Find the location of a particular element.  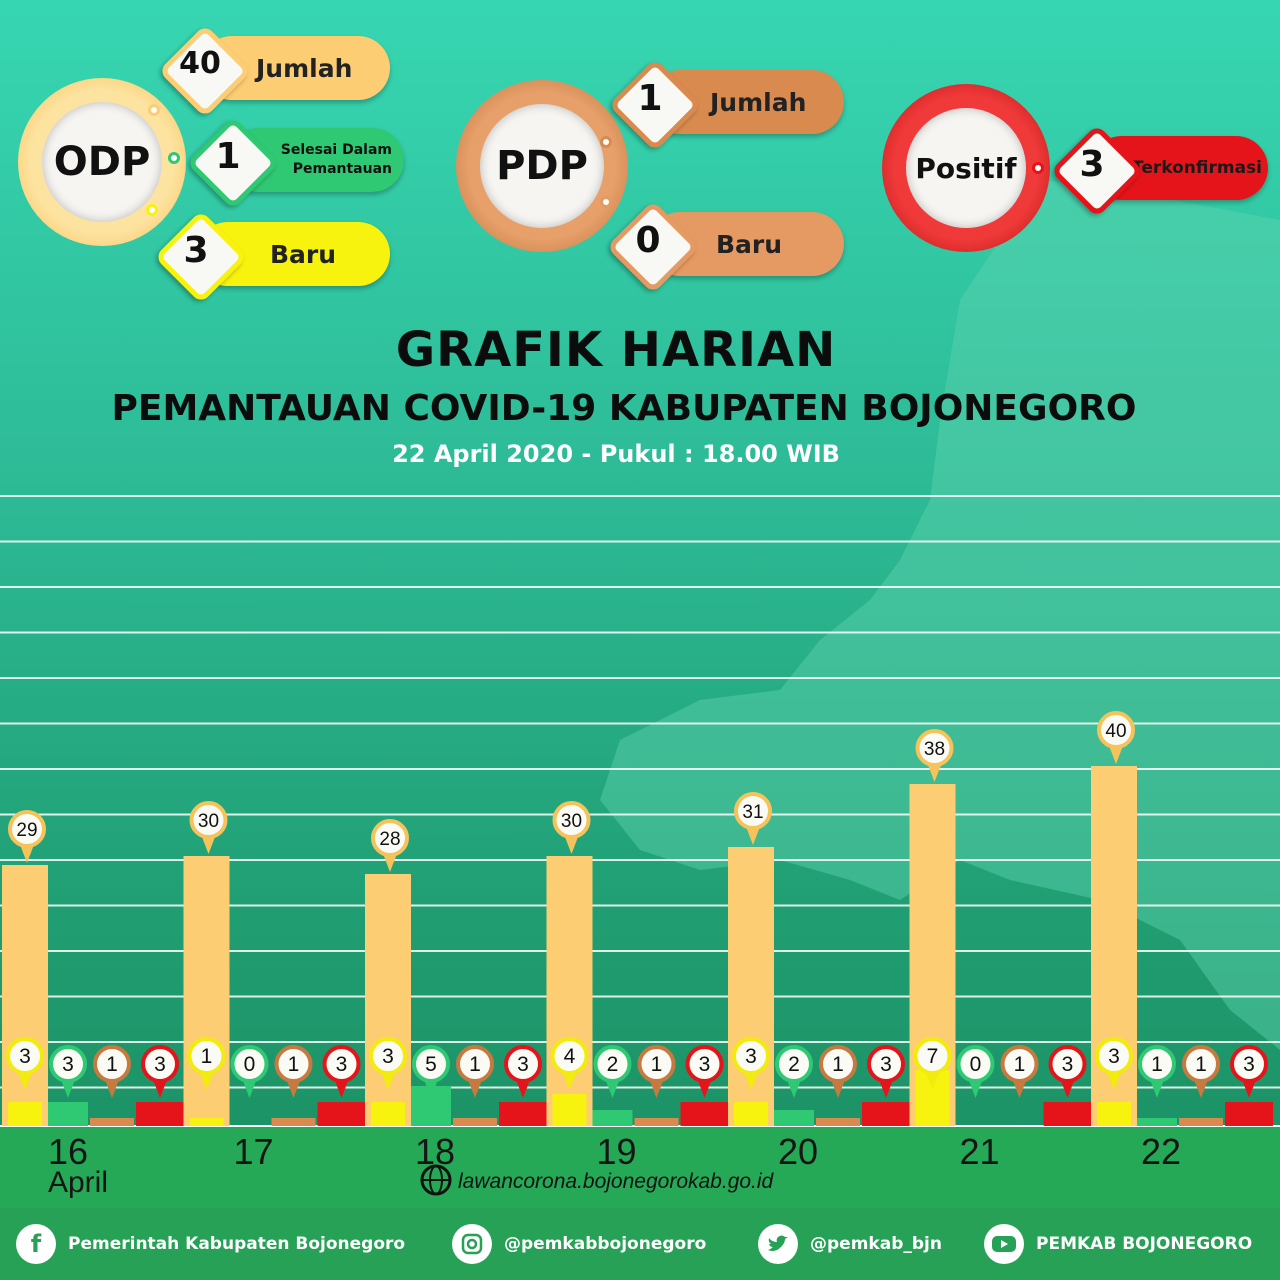

odp-baru-label-text: 4 is located at coordinates (570, 1056).